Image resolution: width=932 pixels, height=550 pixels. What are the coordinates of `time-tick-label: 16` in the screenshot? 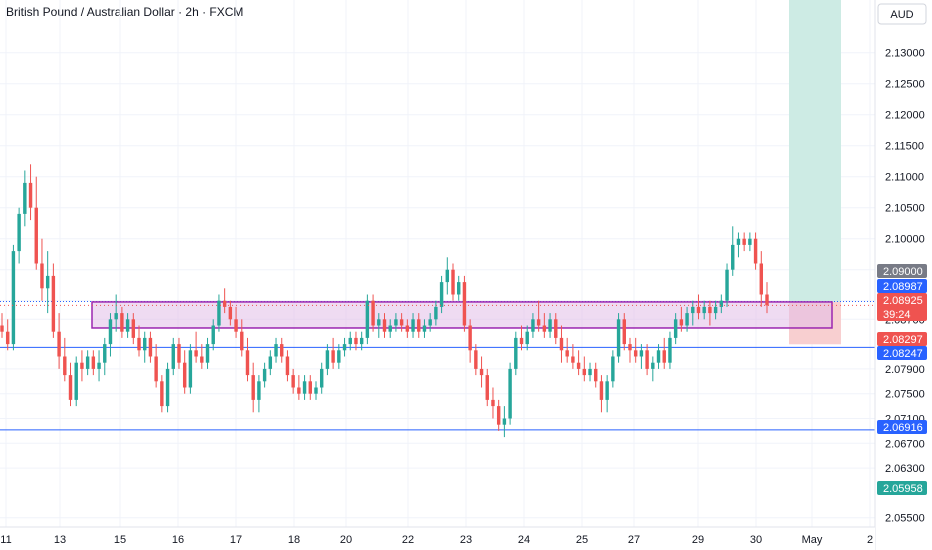 It's located at (178, 540).